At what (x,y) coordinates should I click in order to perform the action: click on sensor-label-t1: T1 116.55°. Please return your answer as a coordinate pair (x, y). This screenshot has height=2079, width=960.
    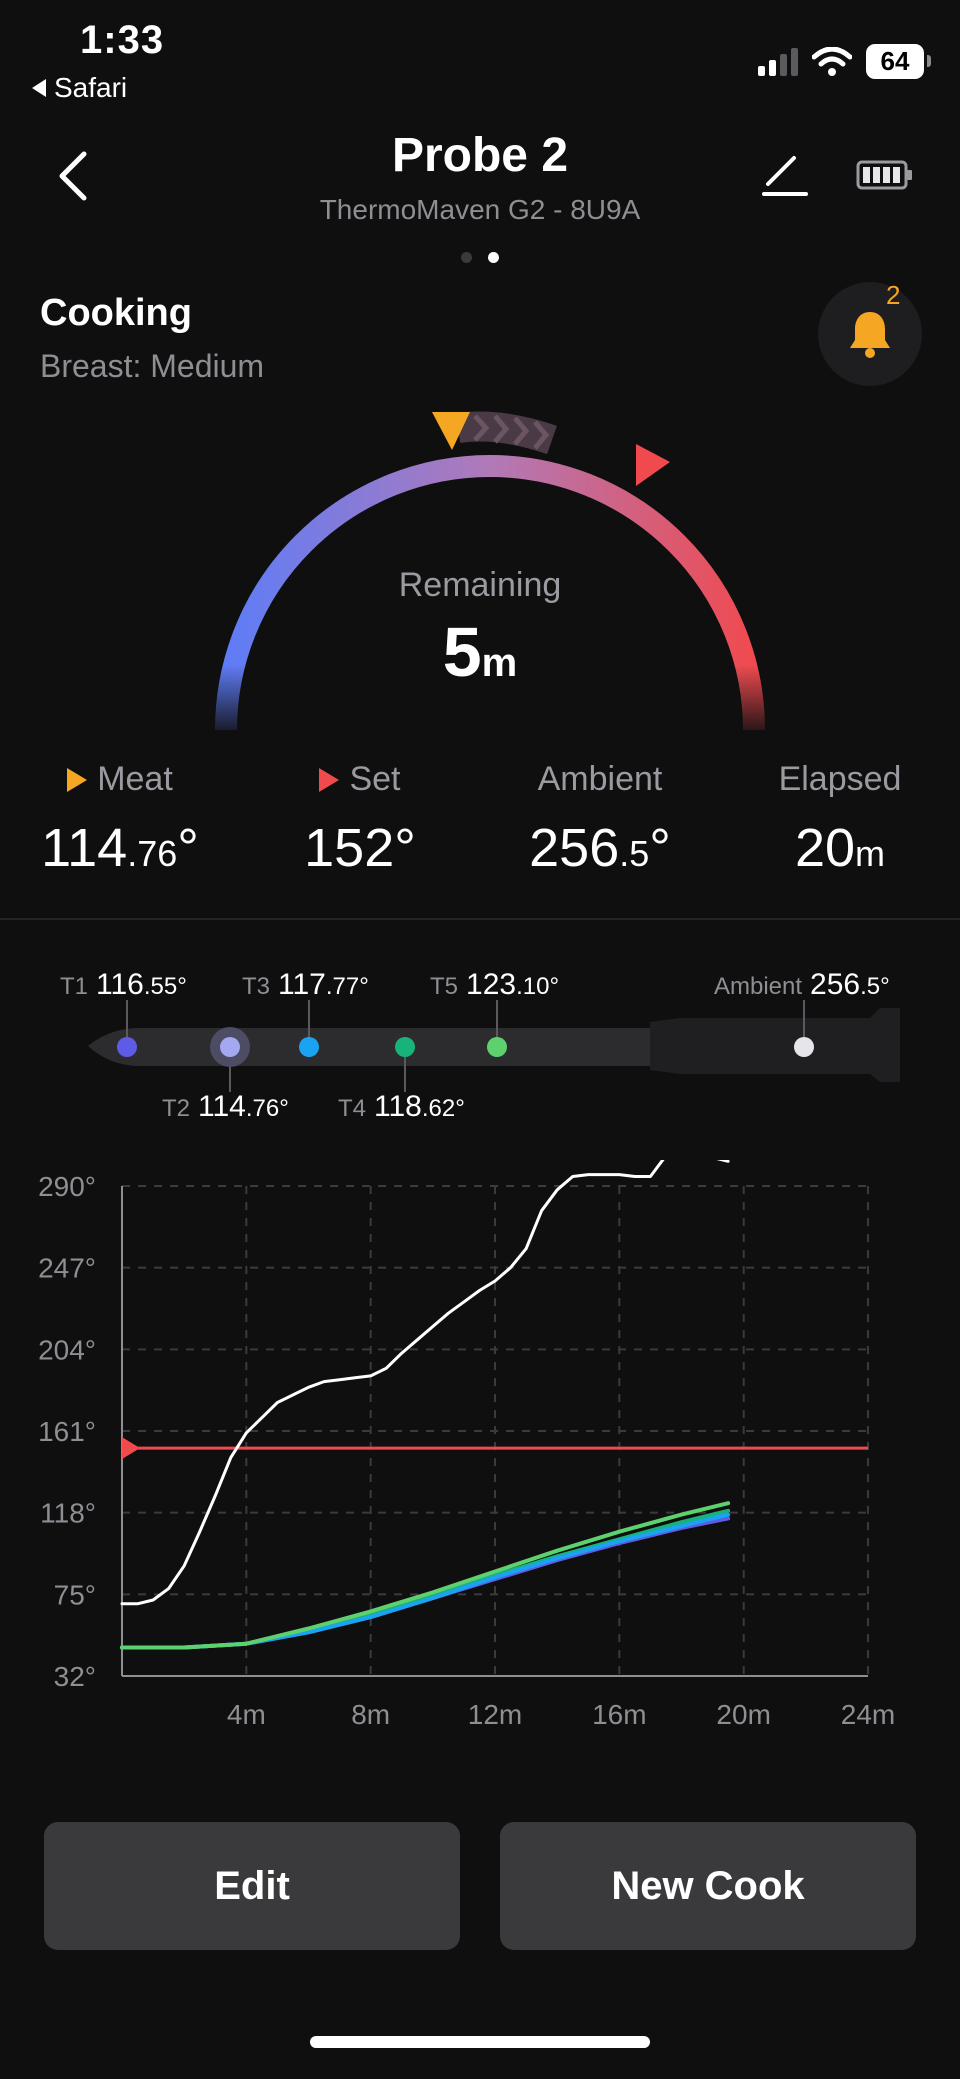
    Looking at the image, I should click on (123, 984).